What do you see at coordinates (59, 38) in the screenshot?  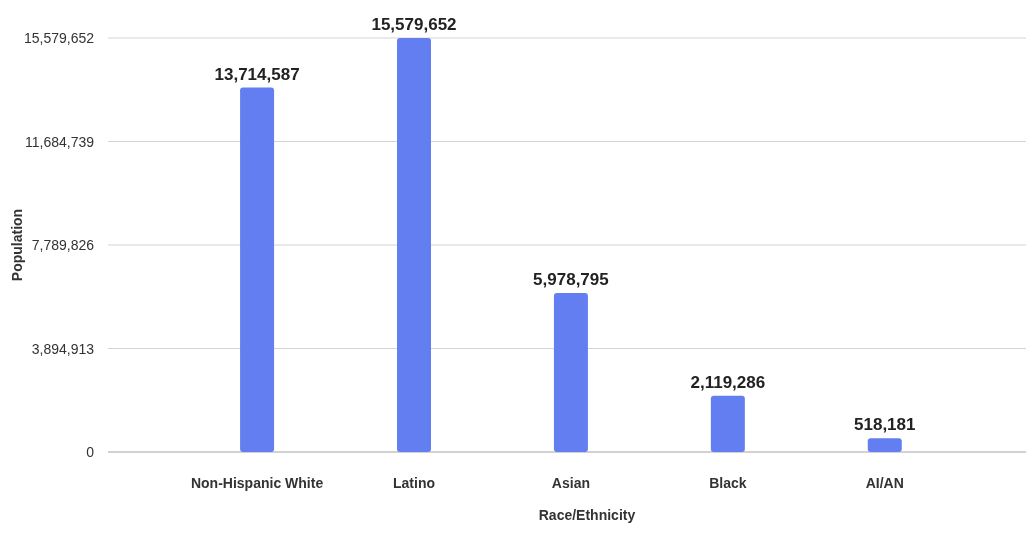 I see `y-tick-label: 15,579,652` at bounding box center [59, 38].